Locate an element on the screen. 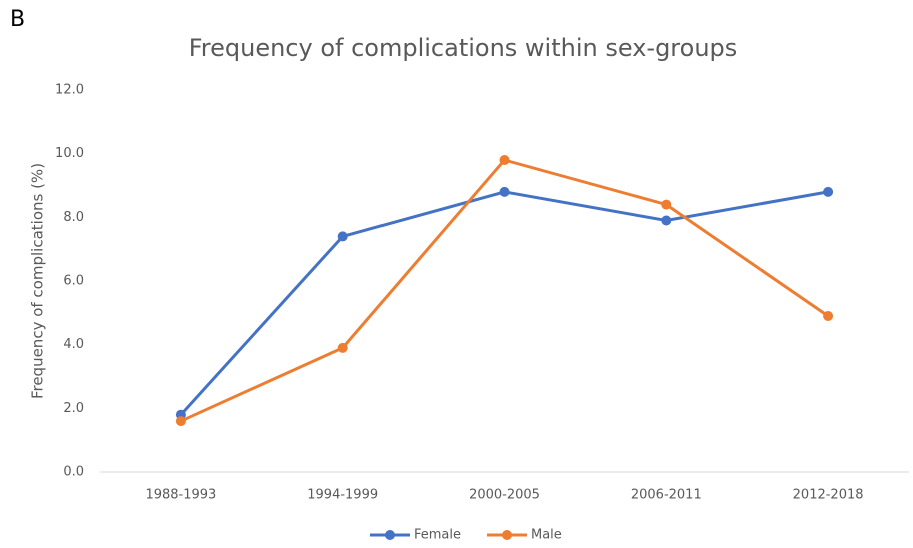  y-tick-label: 4.0 is located at coordinates (73, 344).